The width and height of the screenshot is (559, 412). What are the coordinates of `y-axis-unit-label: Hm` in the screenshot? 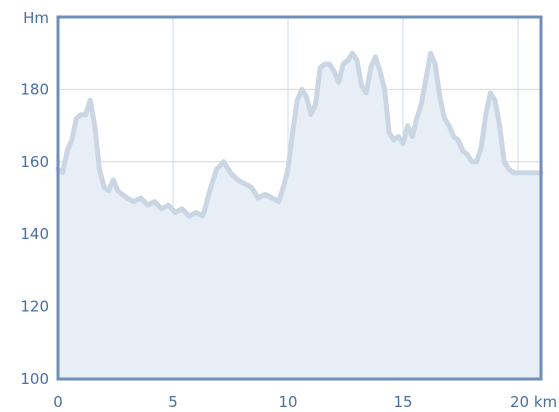 It's located at (36, 18).